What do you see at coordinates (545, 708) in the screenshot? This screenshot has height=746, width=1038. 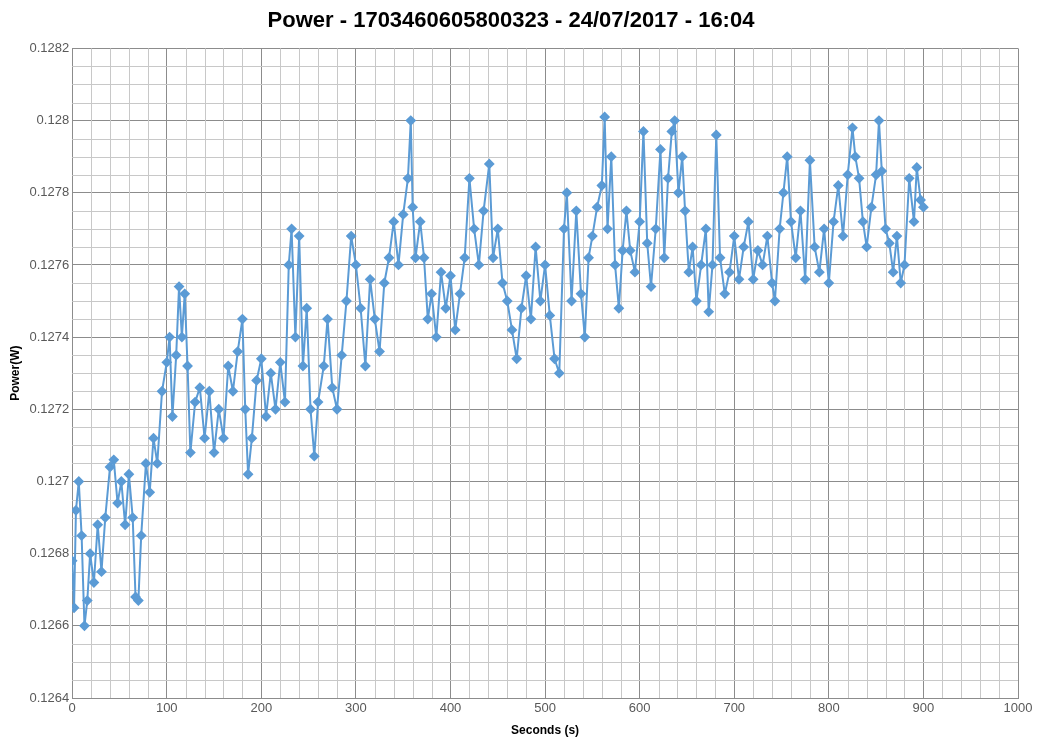 I see `x-tick-label: 500` at bounding box center [545, 708].